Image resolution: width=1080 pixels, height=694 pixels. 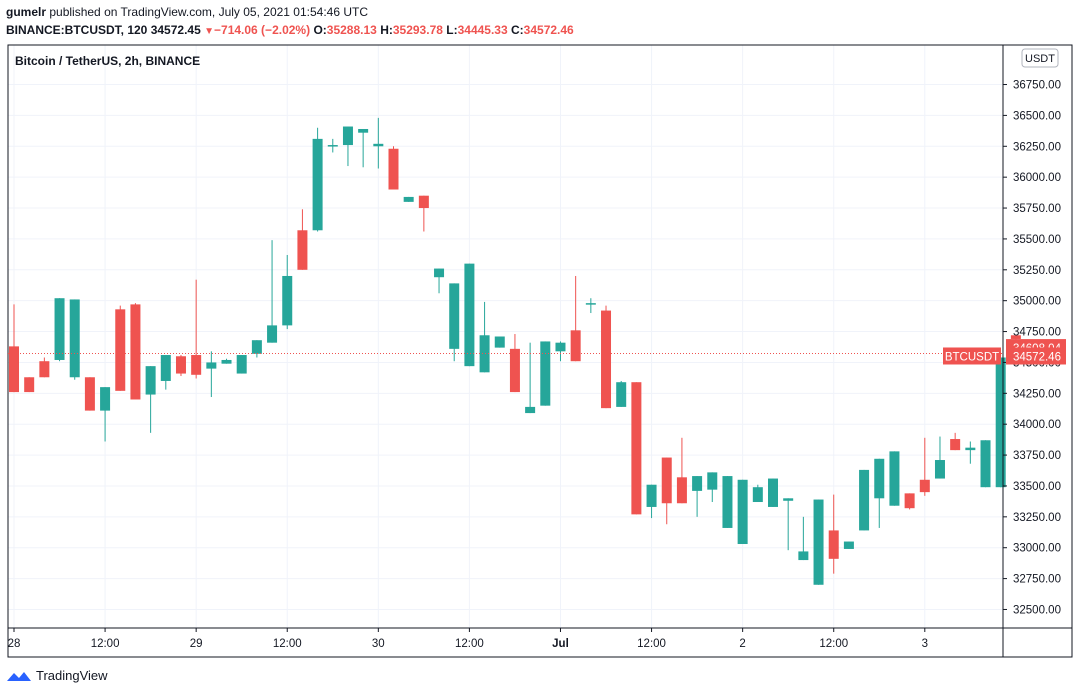 I want to click on publisher-name: gumelr, so click(x=26, y=12).